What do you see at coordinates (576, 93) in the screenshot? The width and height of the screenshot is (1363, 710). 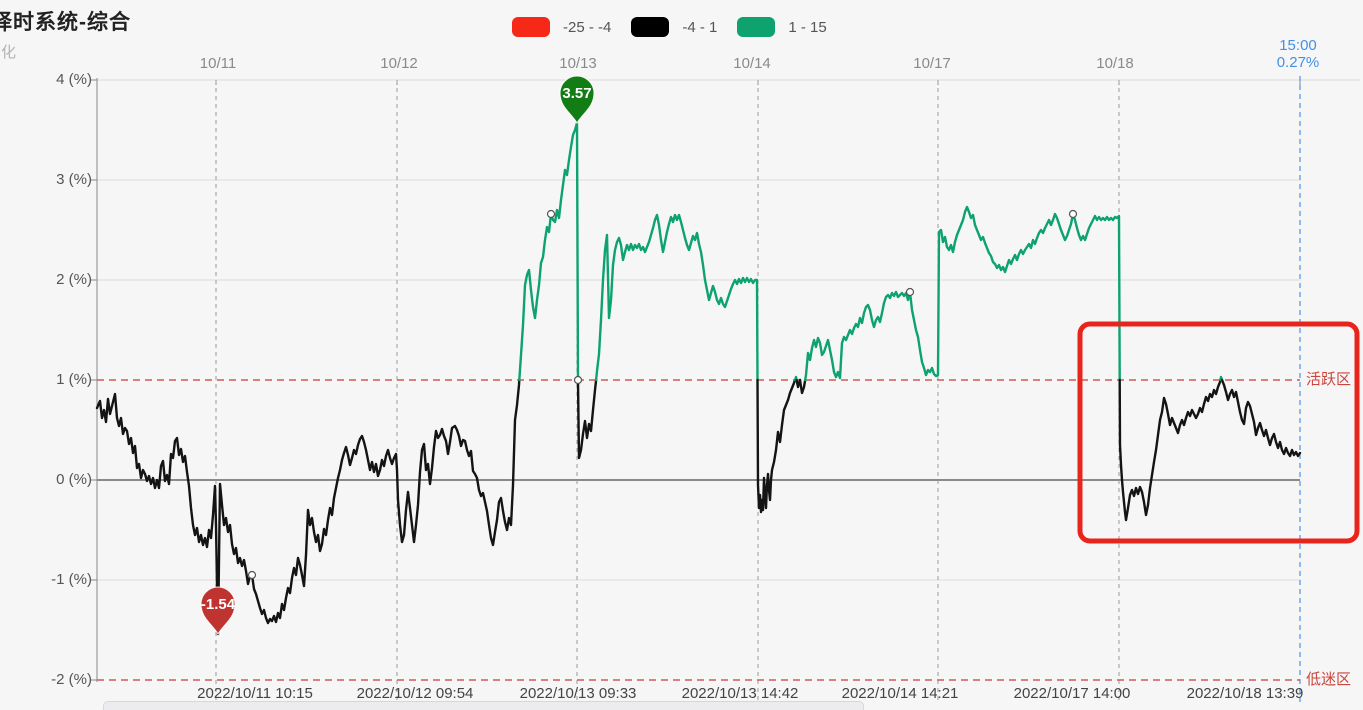 I see `annotation-pin-label: 3.57` at bounding box center [576, 93].